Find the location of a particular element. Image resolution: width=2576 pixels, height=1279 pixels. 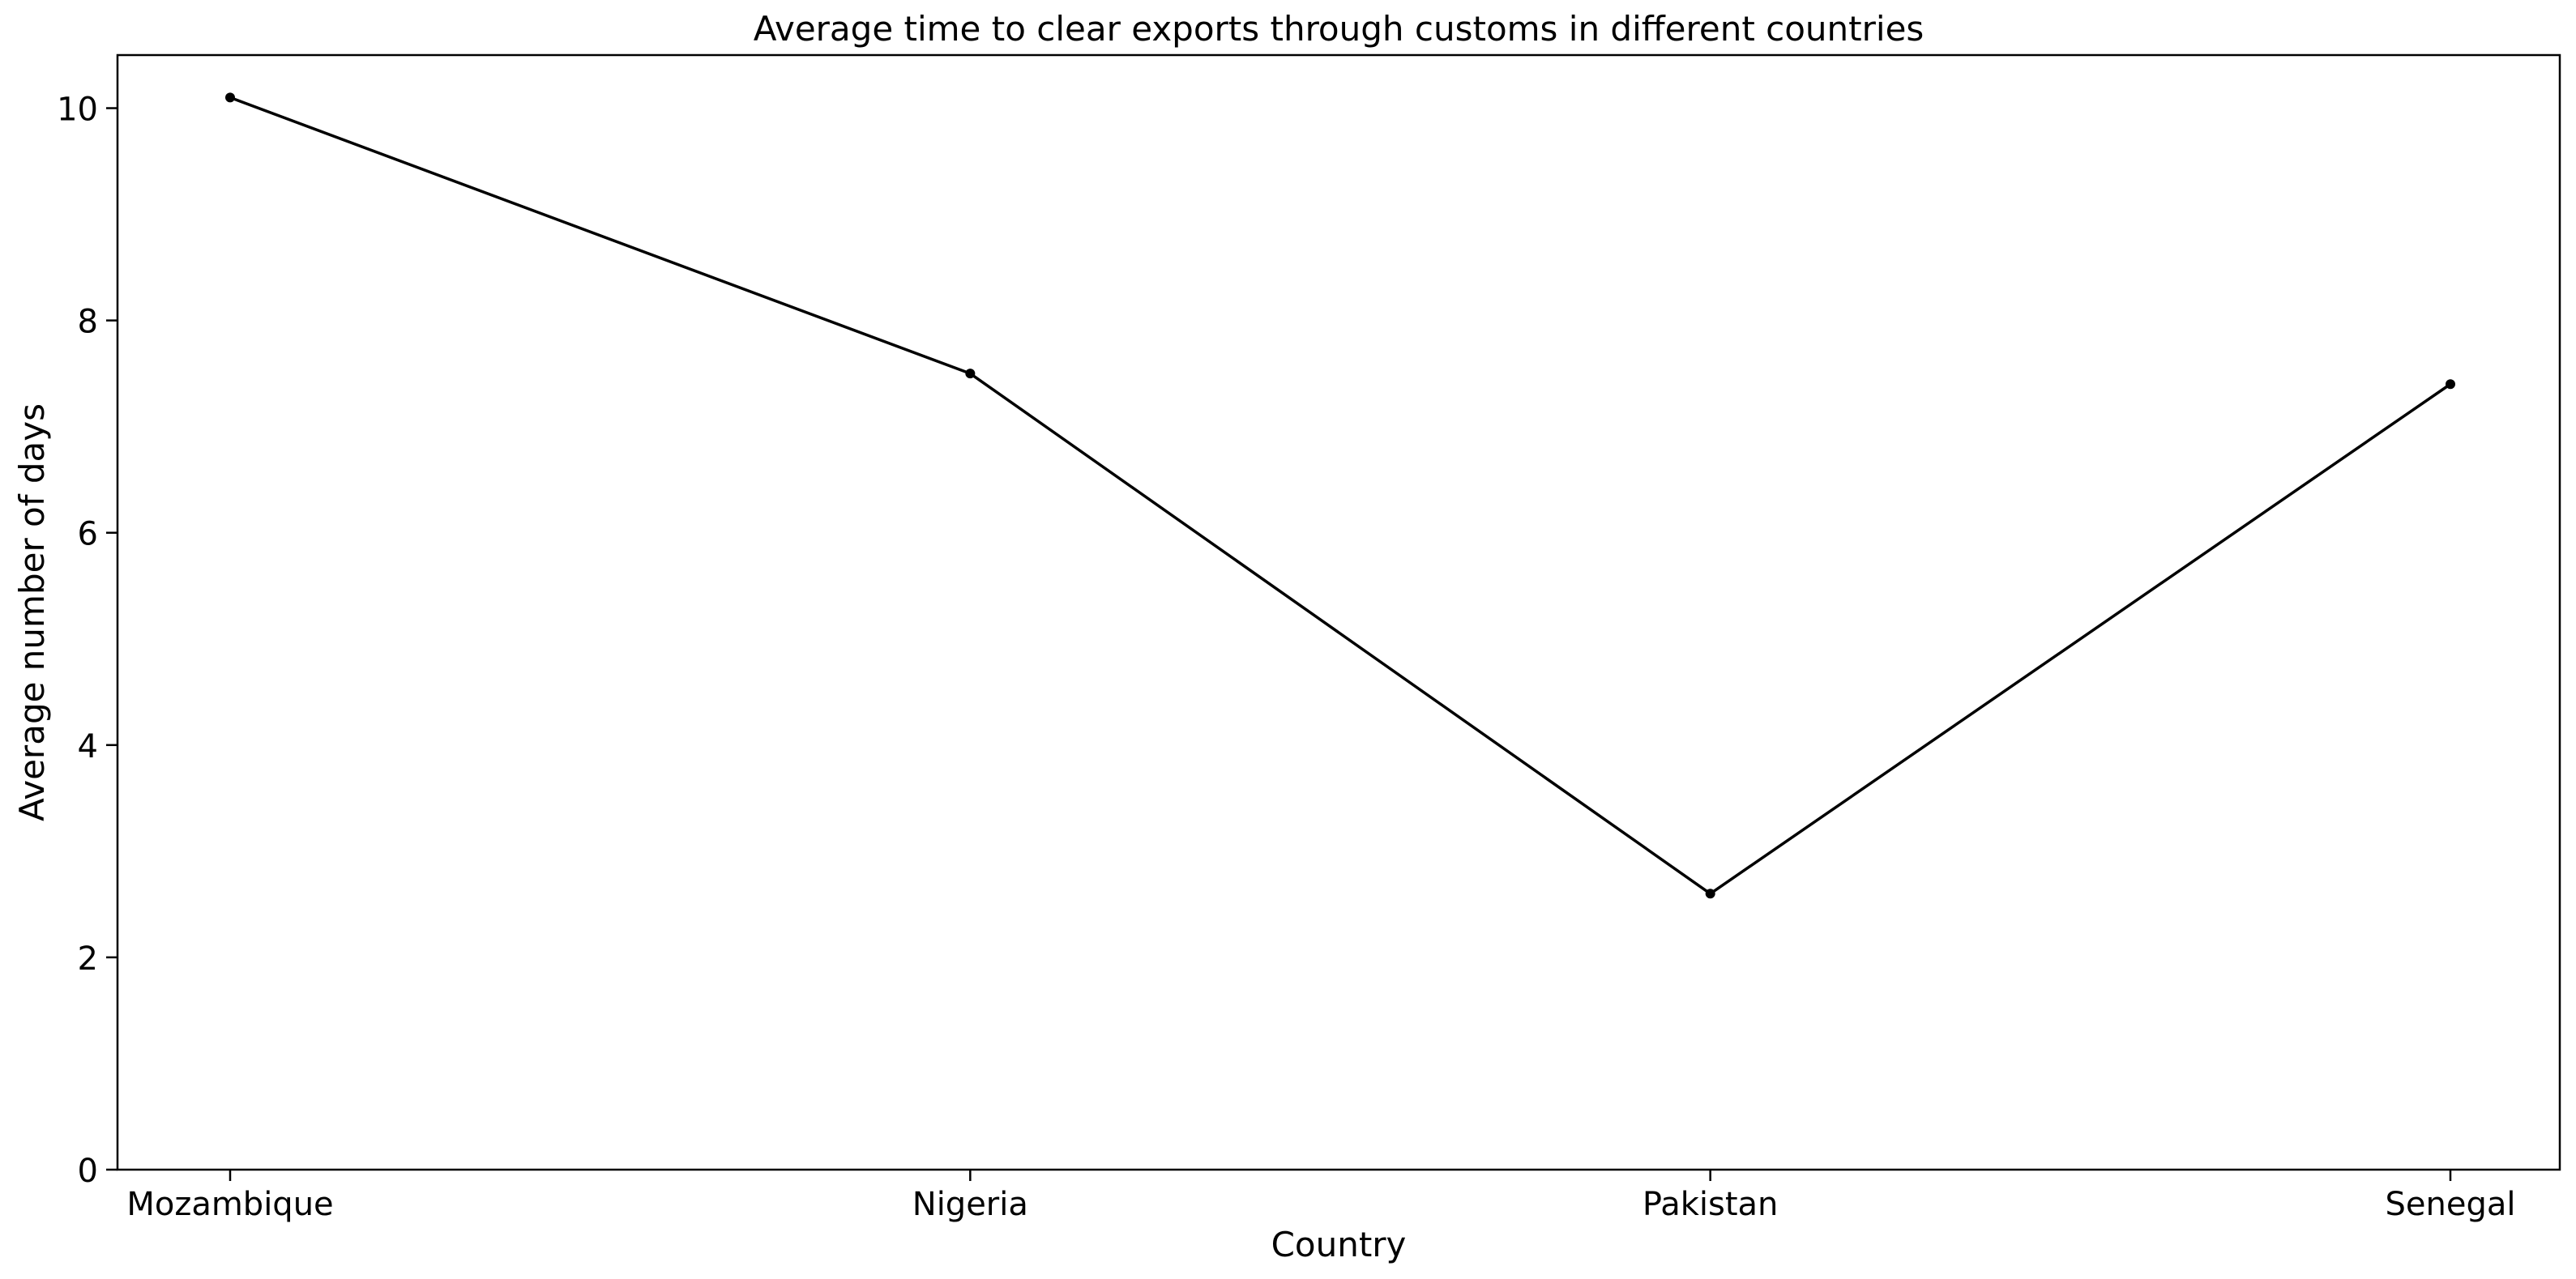

y-tick-label: 2 is located at coordinates (88, 959).